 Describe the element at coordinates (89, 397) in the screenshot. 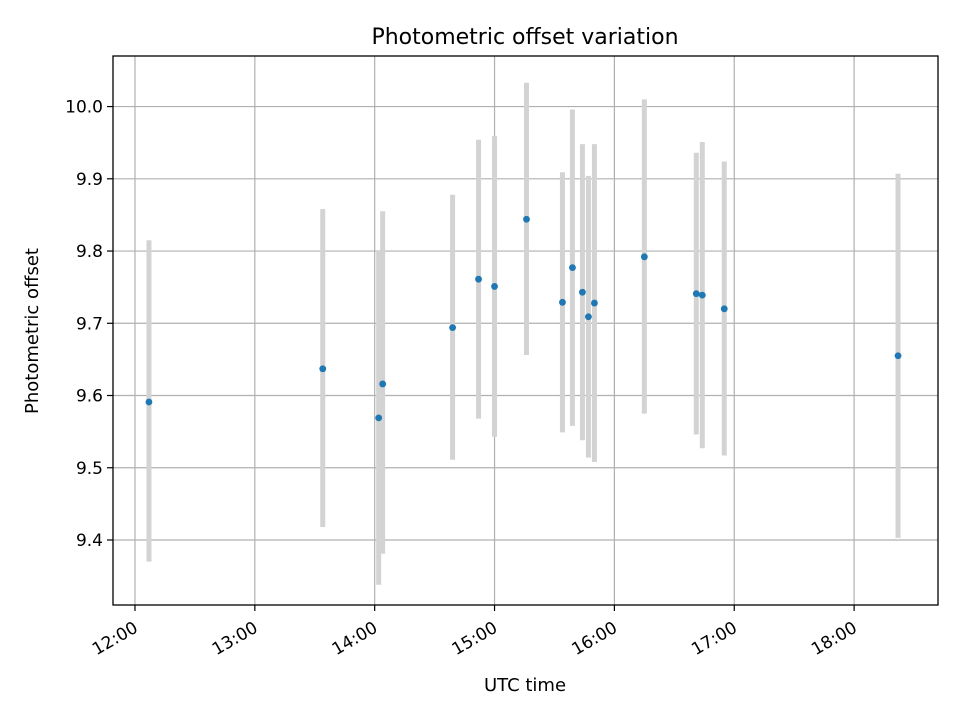

I see `y-tick-label: 9.6` at that location.